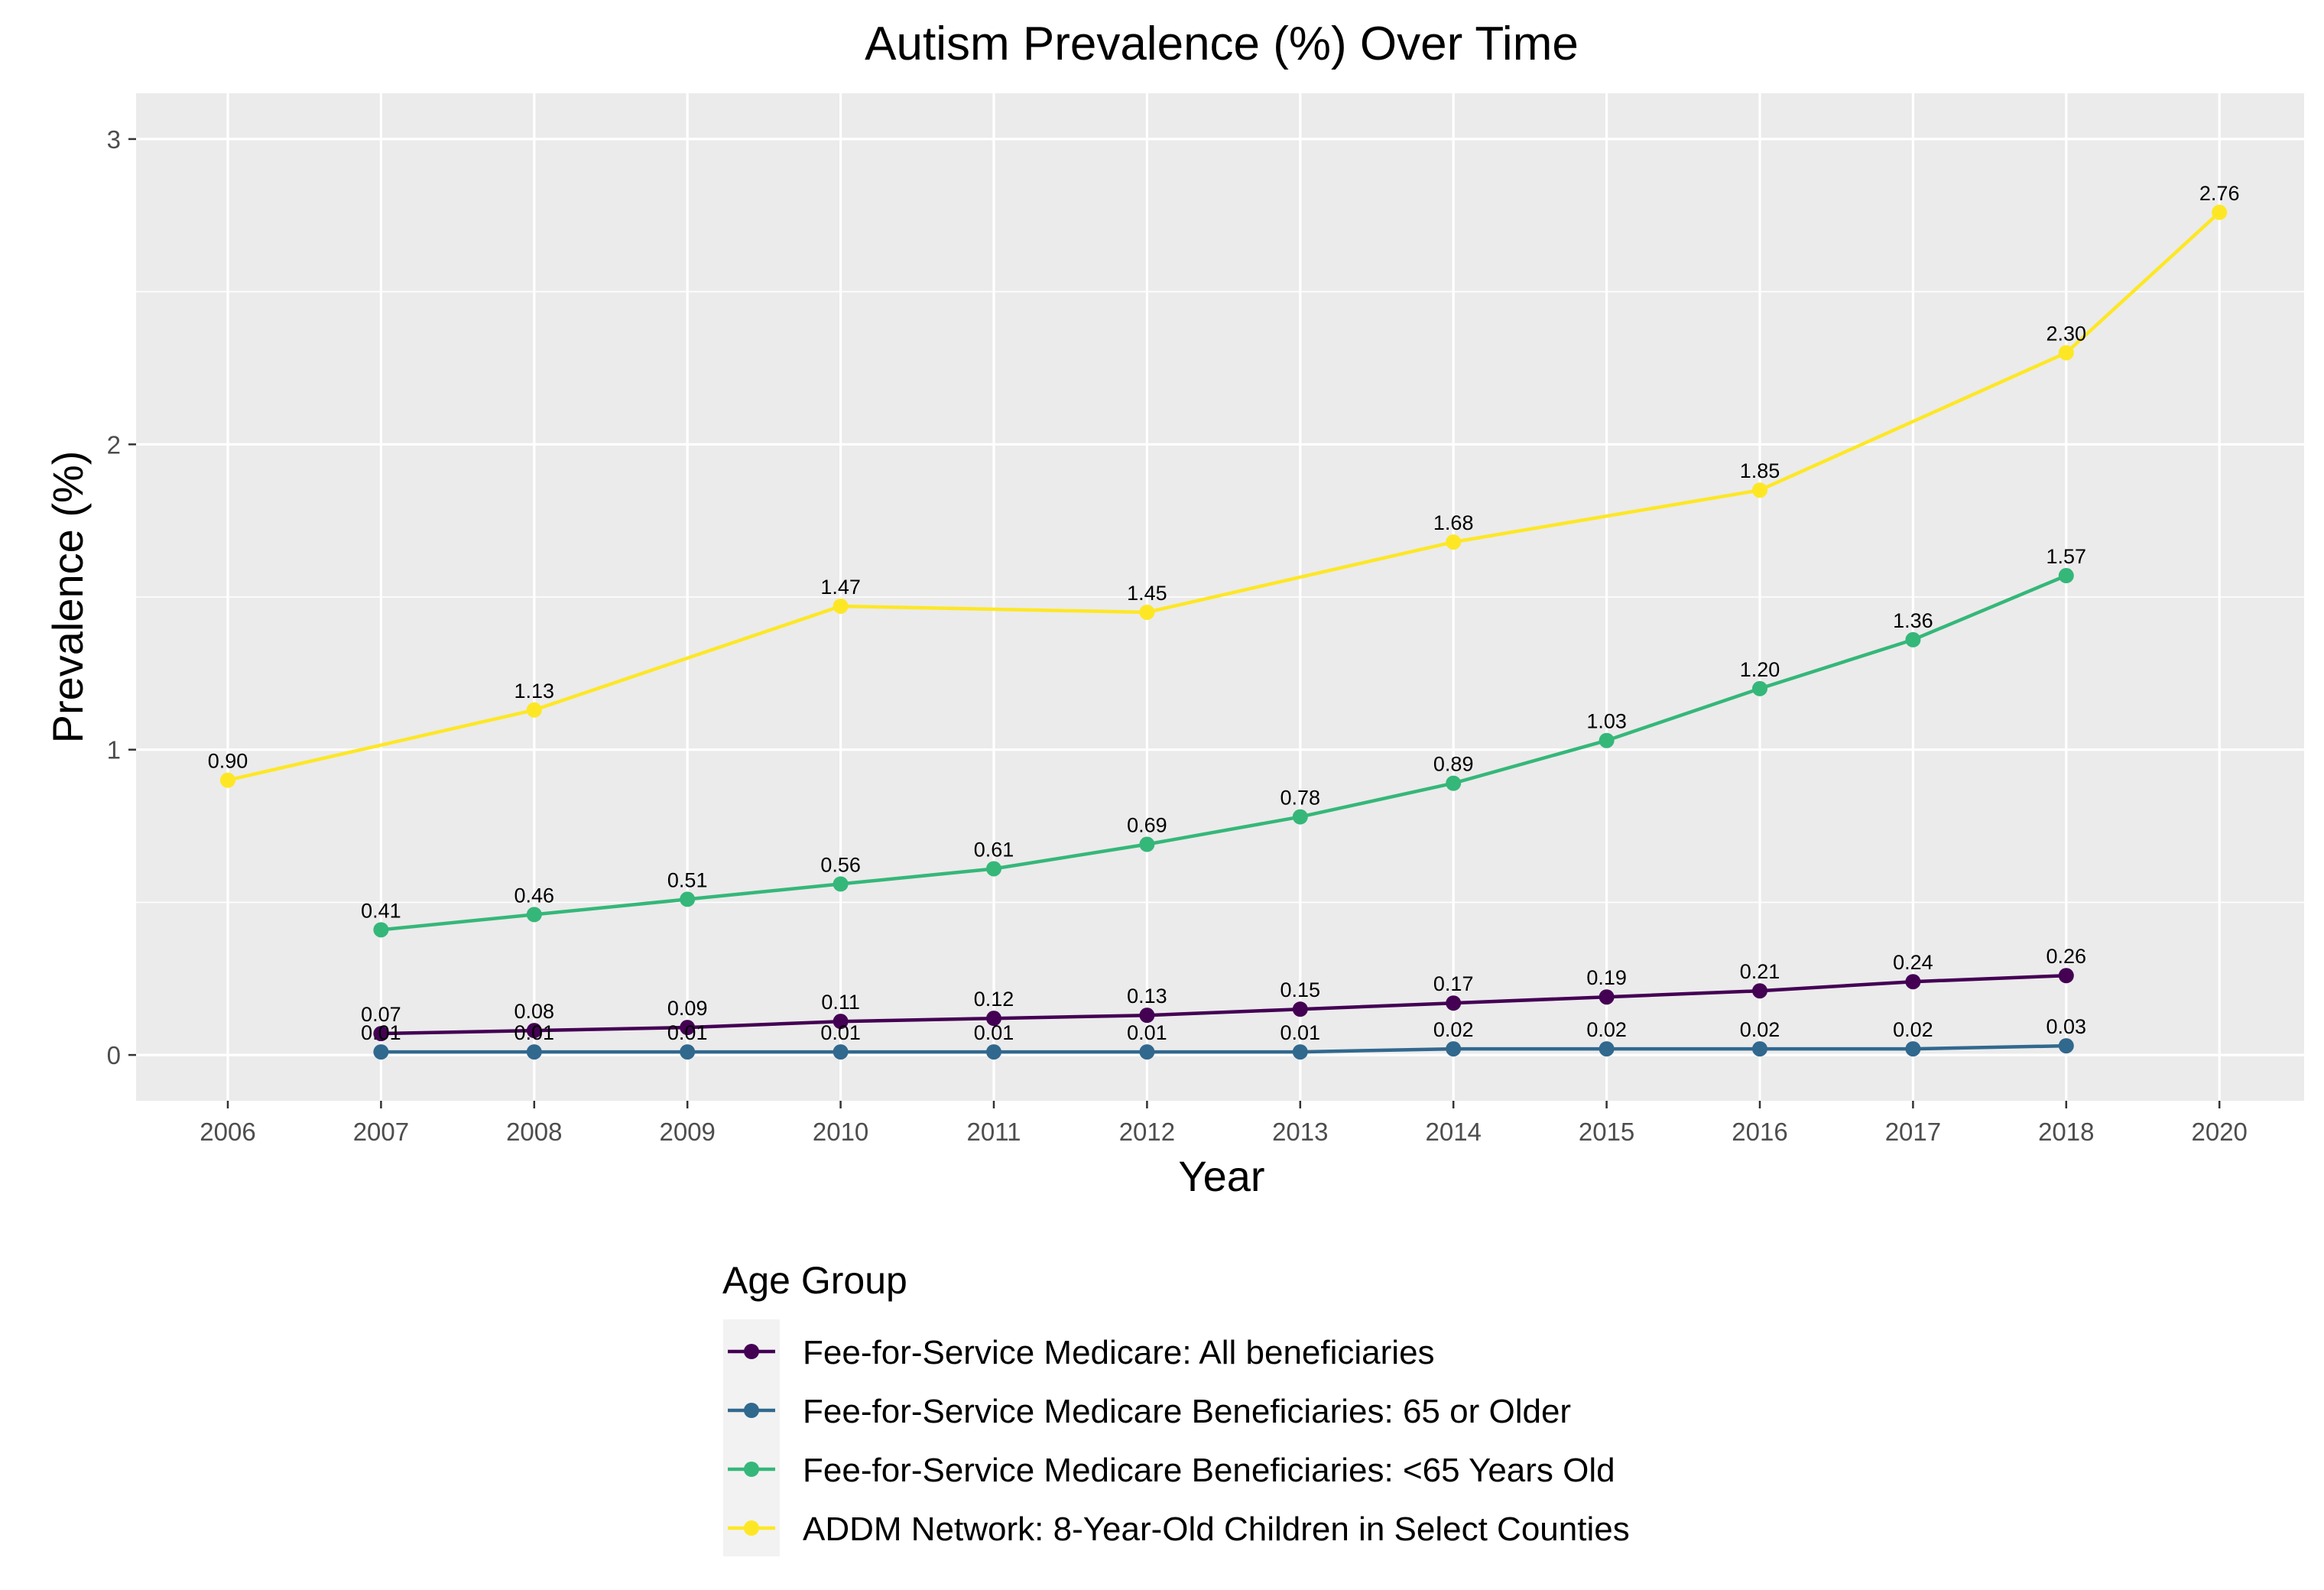 The width and height of the screenshot is (2324, 1590). What do you see at coordinates (1913, 620) in the screenshot?
I see `data-label: 1.36` at bounding box center [1913, 620].